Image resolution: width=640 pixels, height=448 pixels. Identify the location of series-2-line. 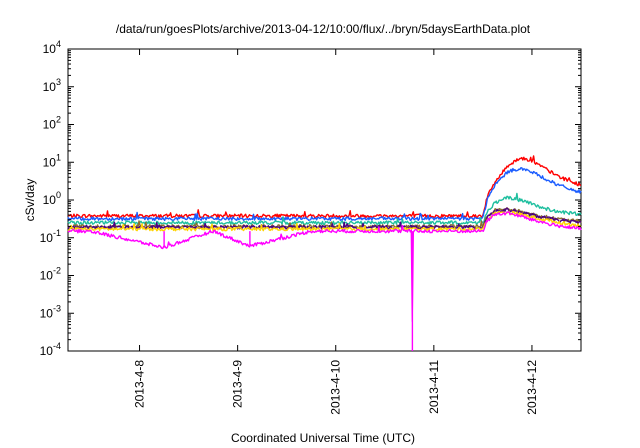
(324, 194).